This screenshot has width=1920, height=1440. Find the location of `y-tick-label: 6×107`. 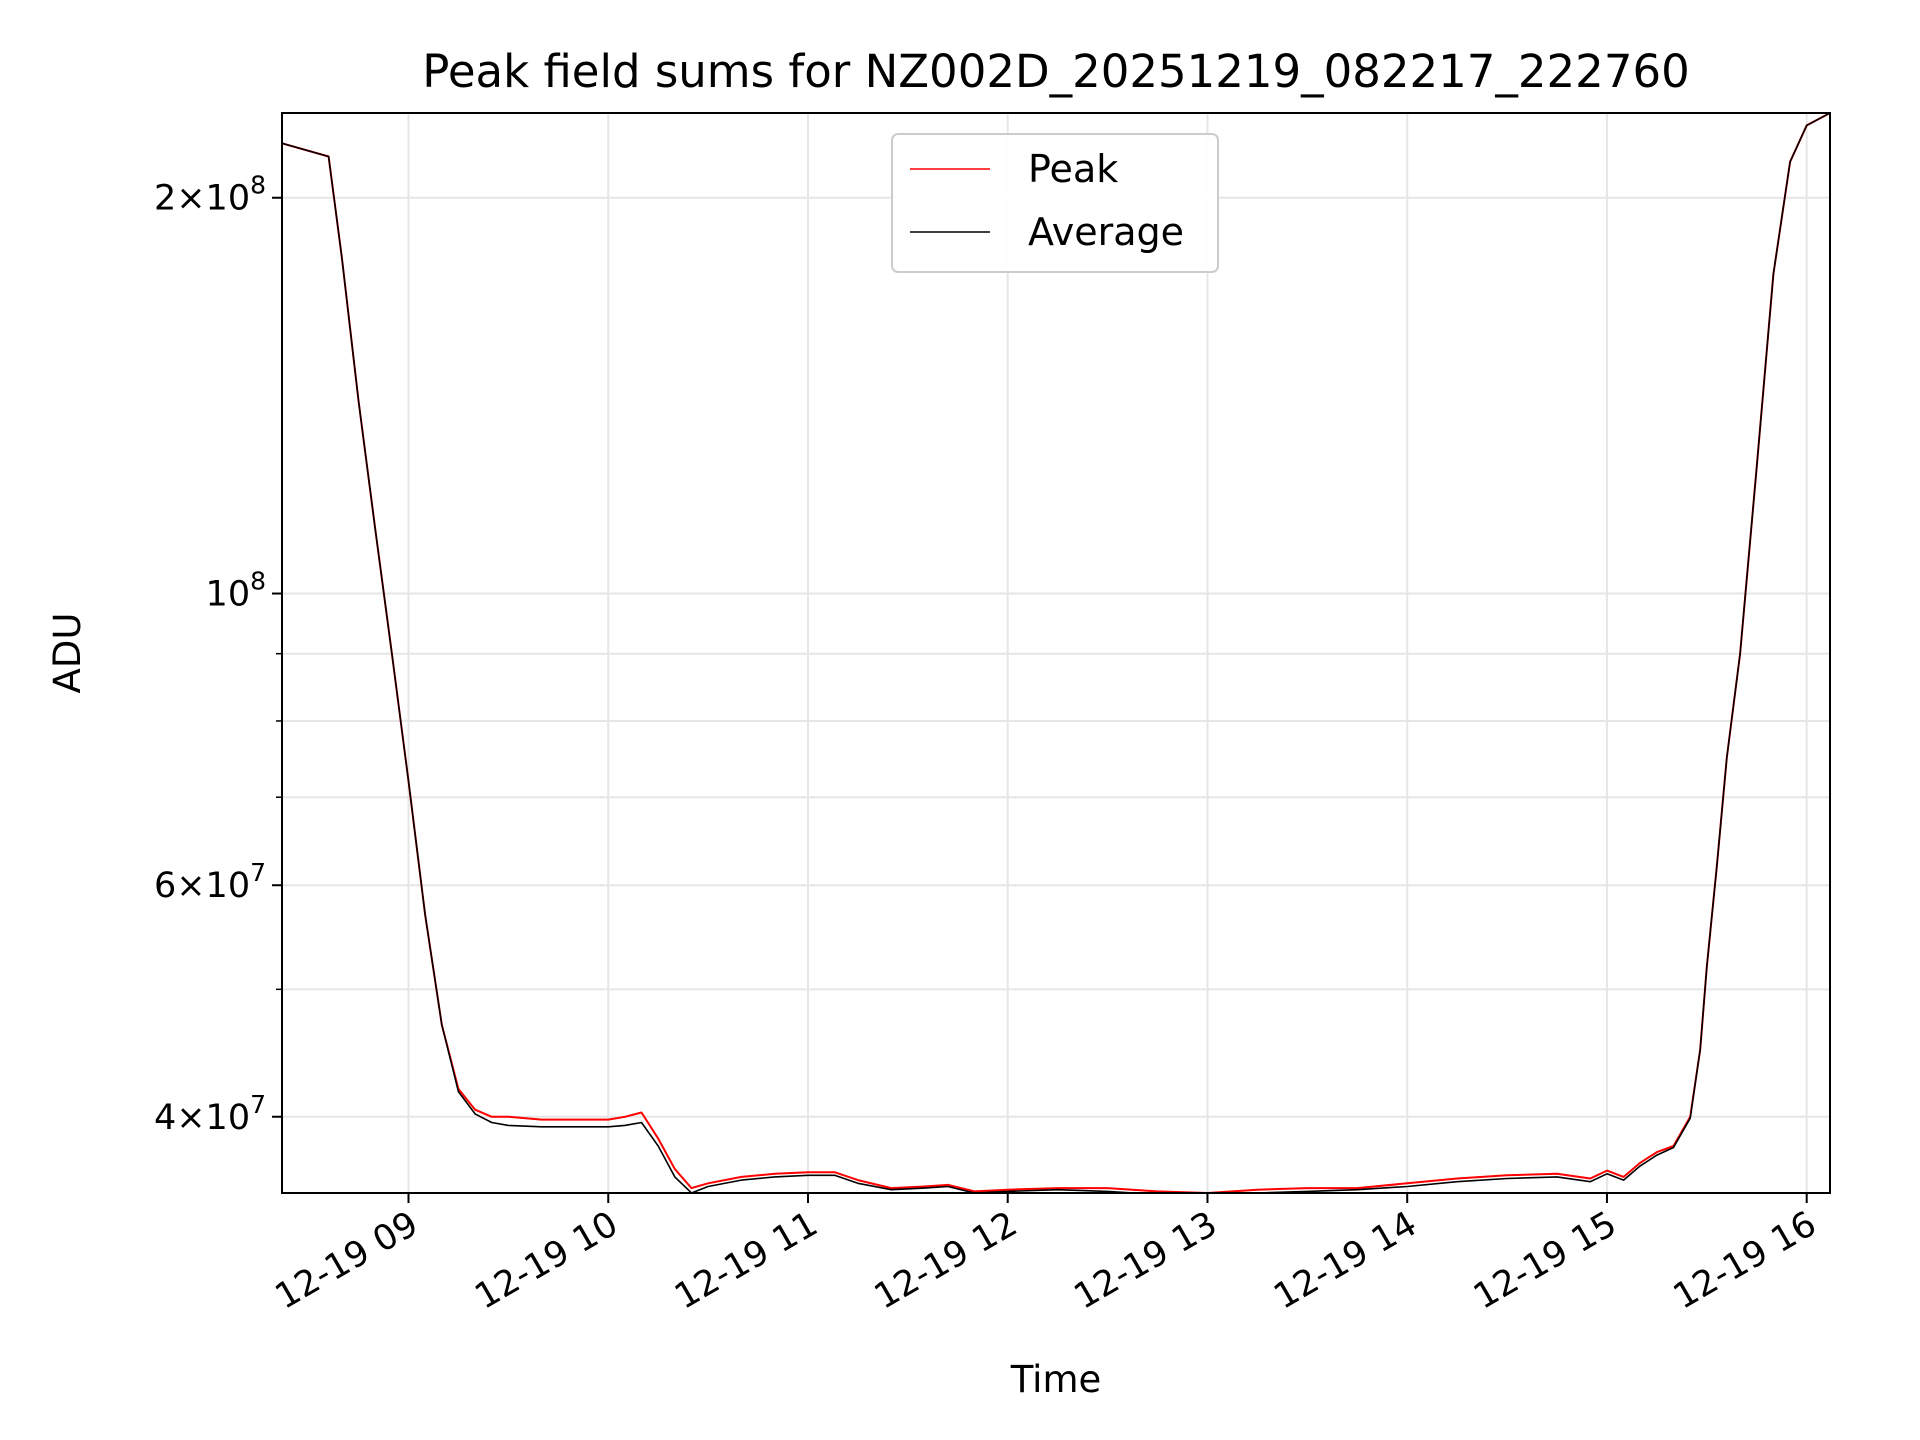

y-tick-label: 6×107 is located at coordinates (210, 882).